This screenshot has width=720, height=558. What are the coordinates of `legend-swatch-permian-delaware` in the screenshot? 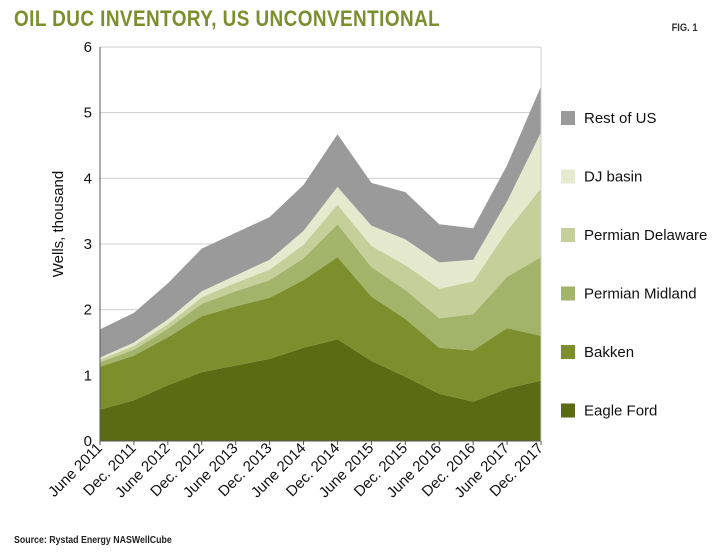 It's located at (568, 235).